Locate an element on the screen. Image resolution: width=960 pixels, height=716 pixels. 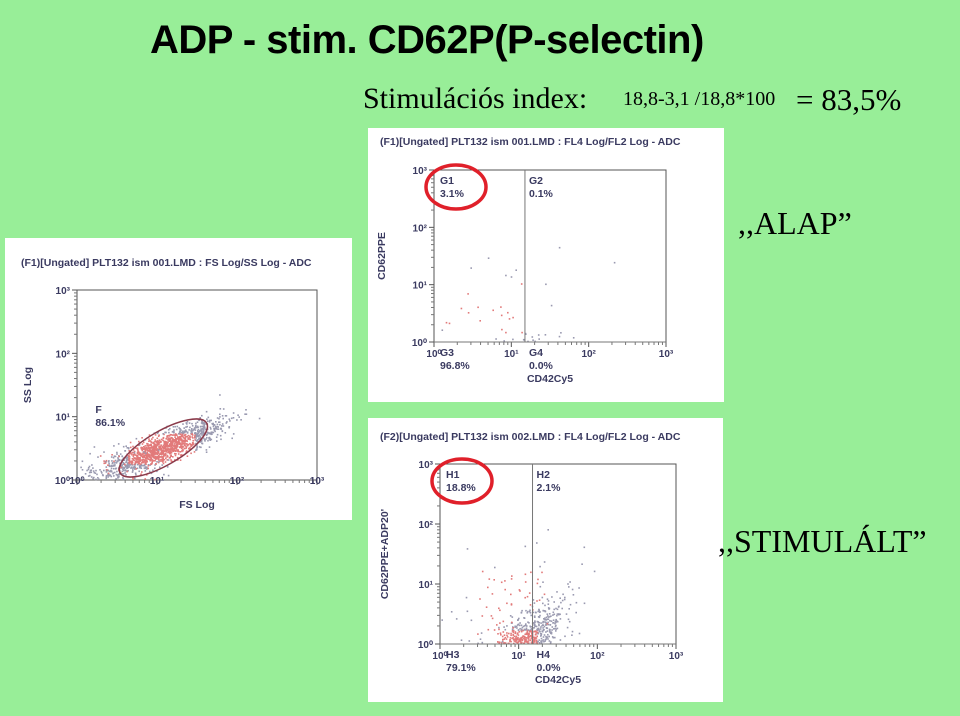
x-tick-label: 10³ is located at coordinates (666, 354).